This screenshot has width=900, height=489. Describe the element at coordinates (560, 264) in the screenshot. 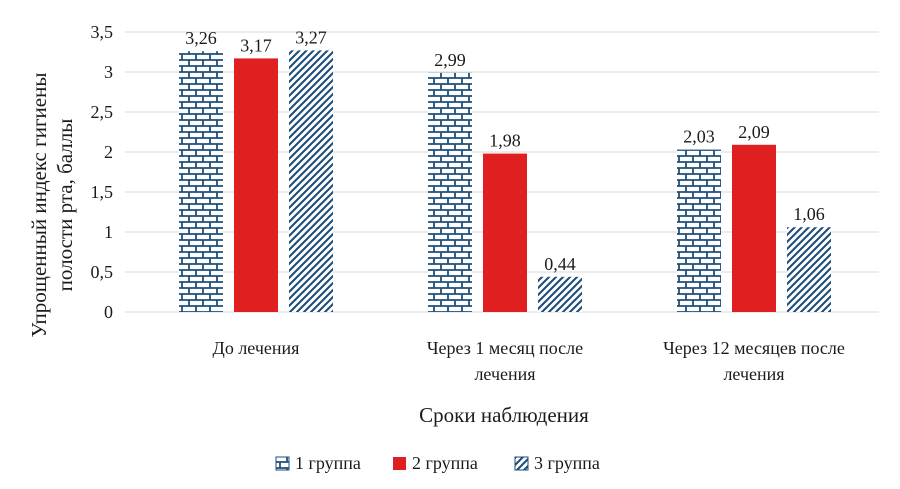

I see `data-label-series-3-category-2: 0,44` at that location.